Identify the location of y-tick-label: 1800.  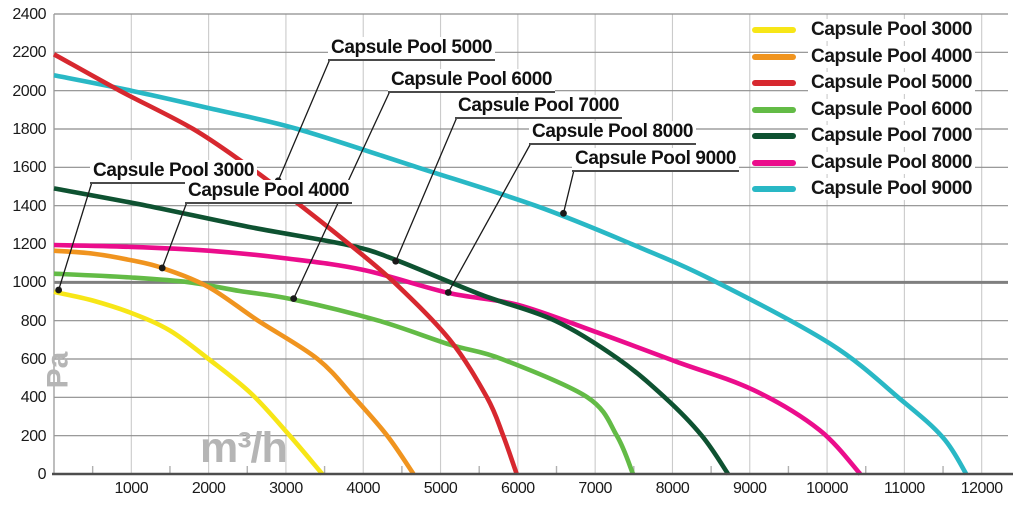
(29, 129).